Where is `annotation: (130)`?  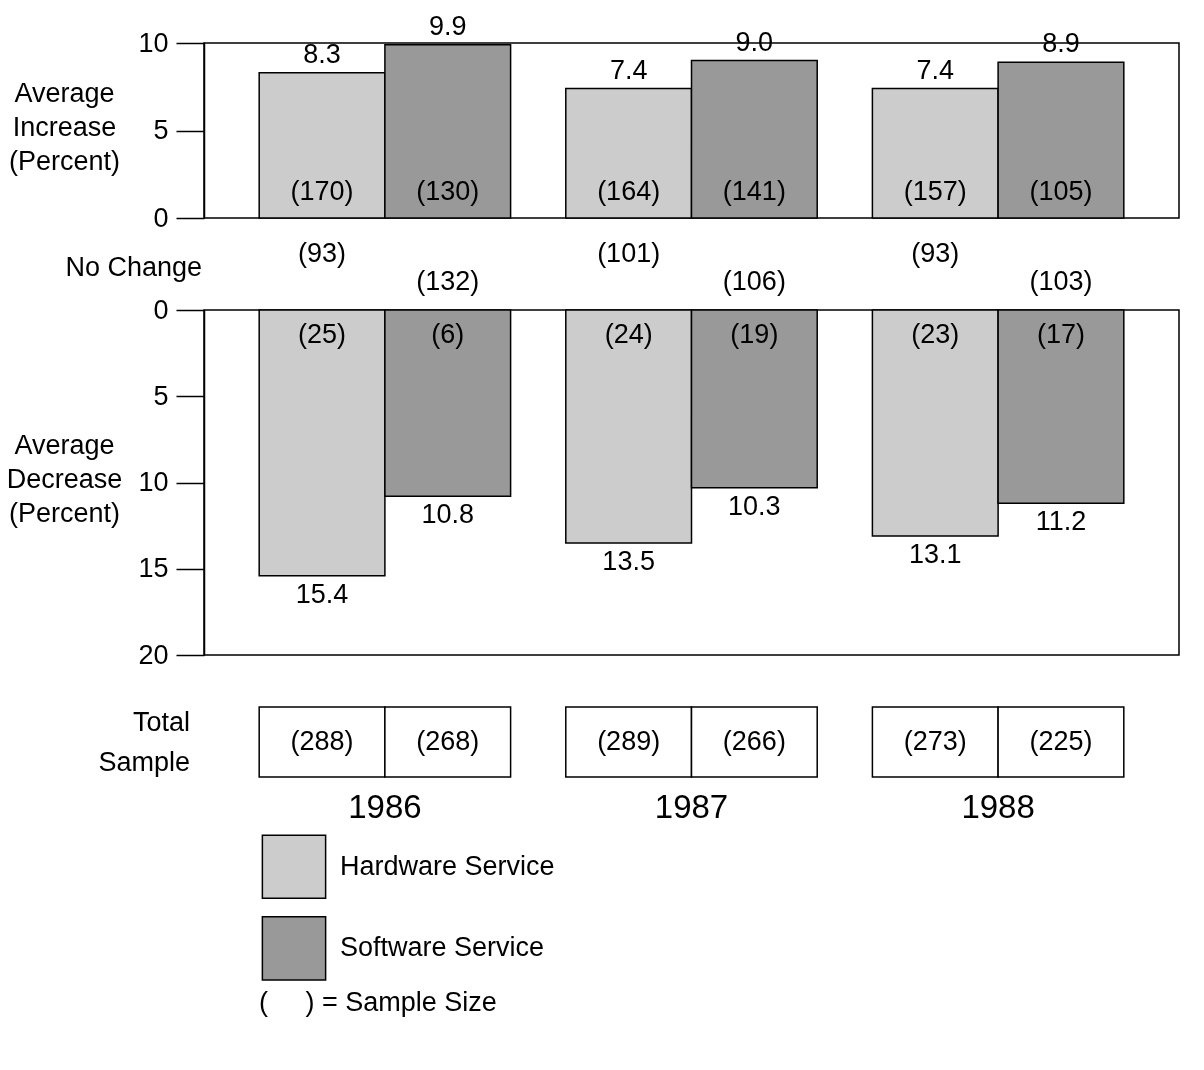
annotation: (130) is located at coordinates (448, 191).